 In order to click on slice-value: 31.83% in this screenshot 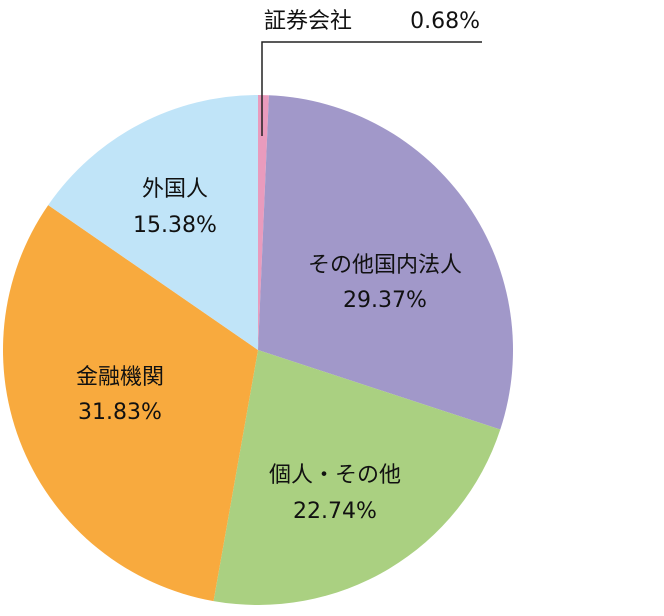, I will do `click(120, 412)`.